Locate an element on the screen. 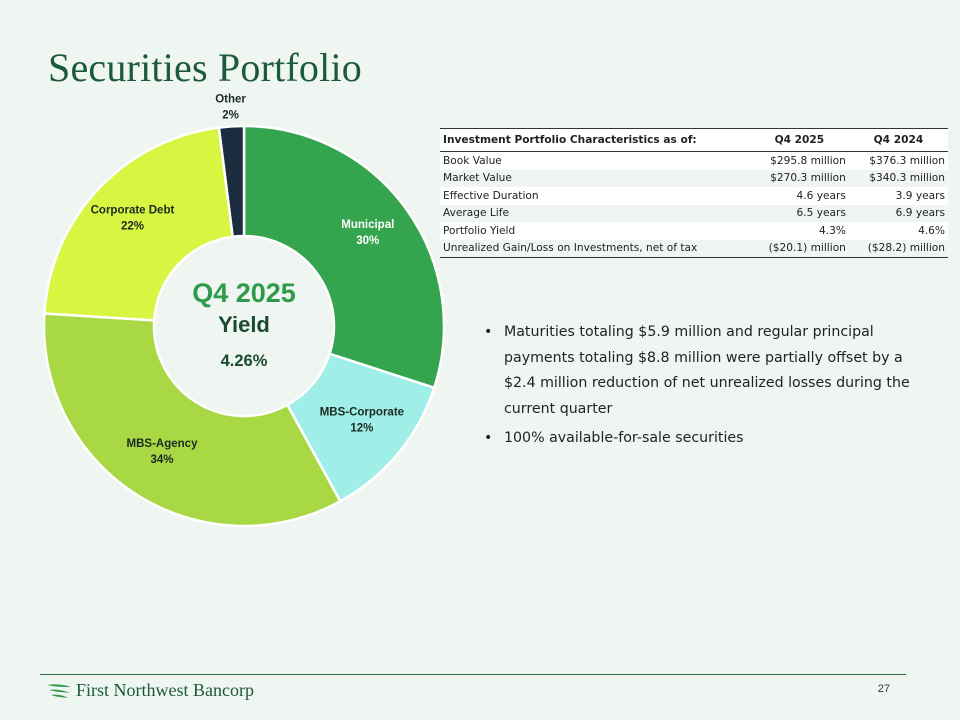 Image resolution: width=960 pixels, height=720 pixels. donut-slice-corporate-debt is located at coordinates (139, 224).